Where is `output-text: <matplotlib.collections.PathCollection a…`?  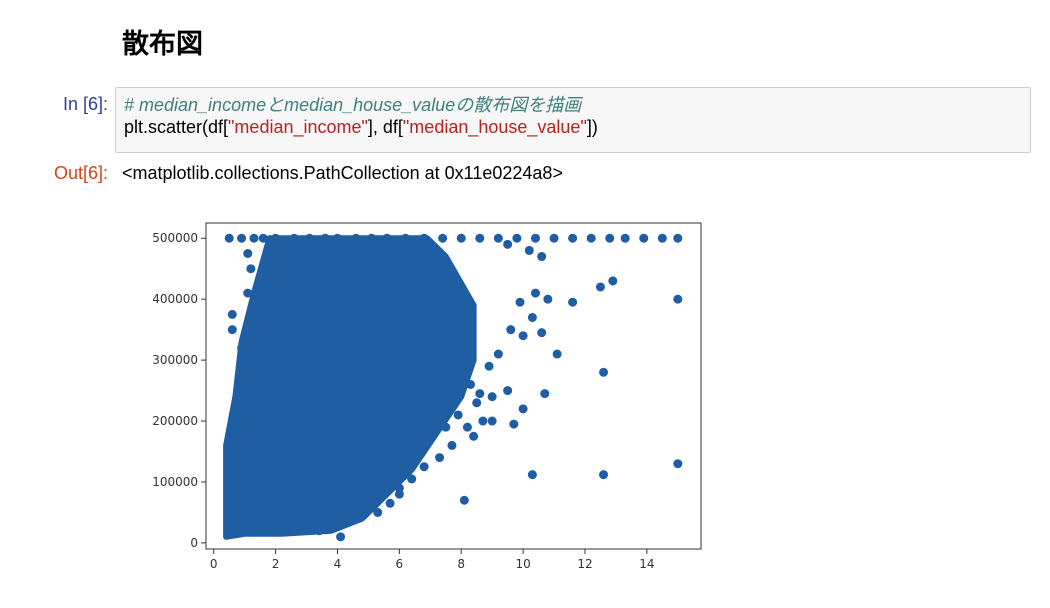 output-text: <matplotlib.collections.PathCollection a… is located at coordinates (342, 173).